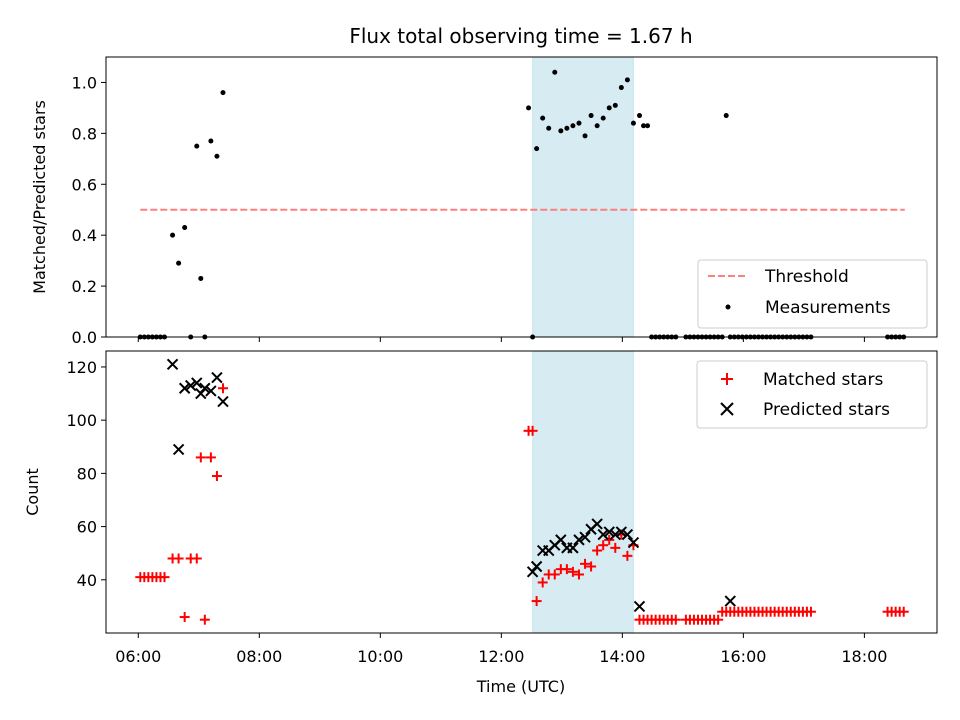 Image resolution: width=960 pixels, height=720 pixels. Describe the element at coordinates (812, 394) in the screenshot. I see `bottom-legend-box` at that location.